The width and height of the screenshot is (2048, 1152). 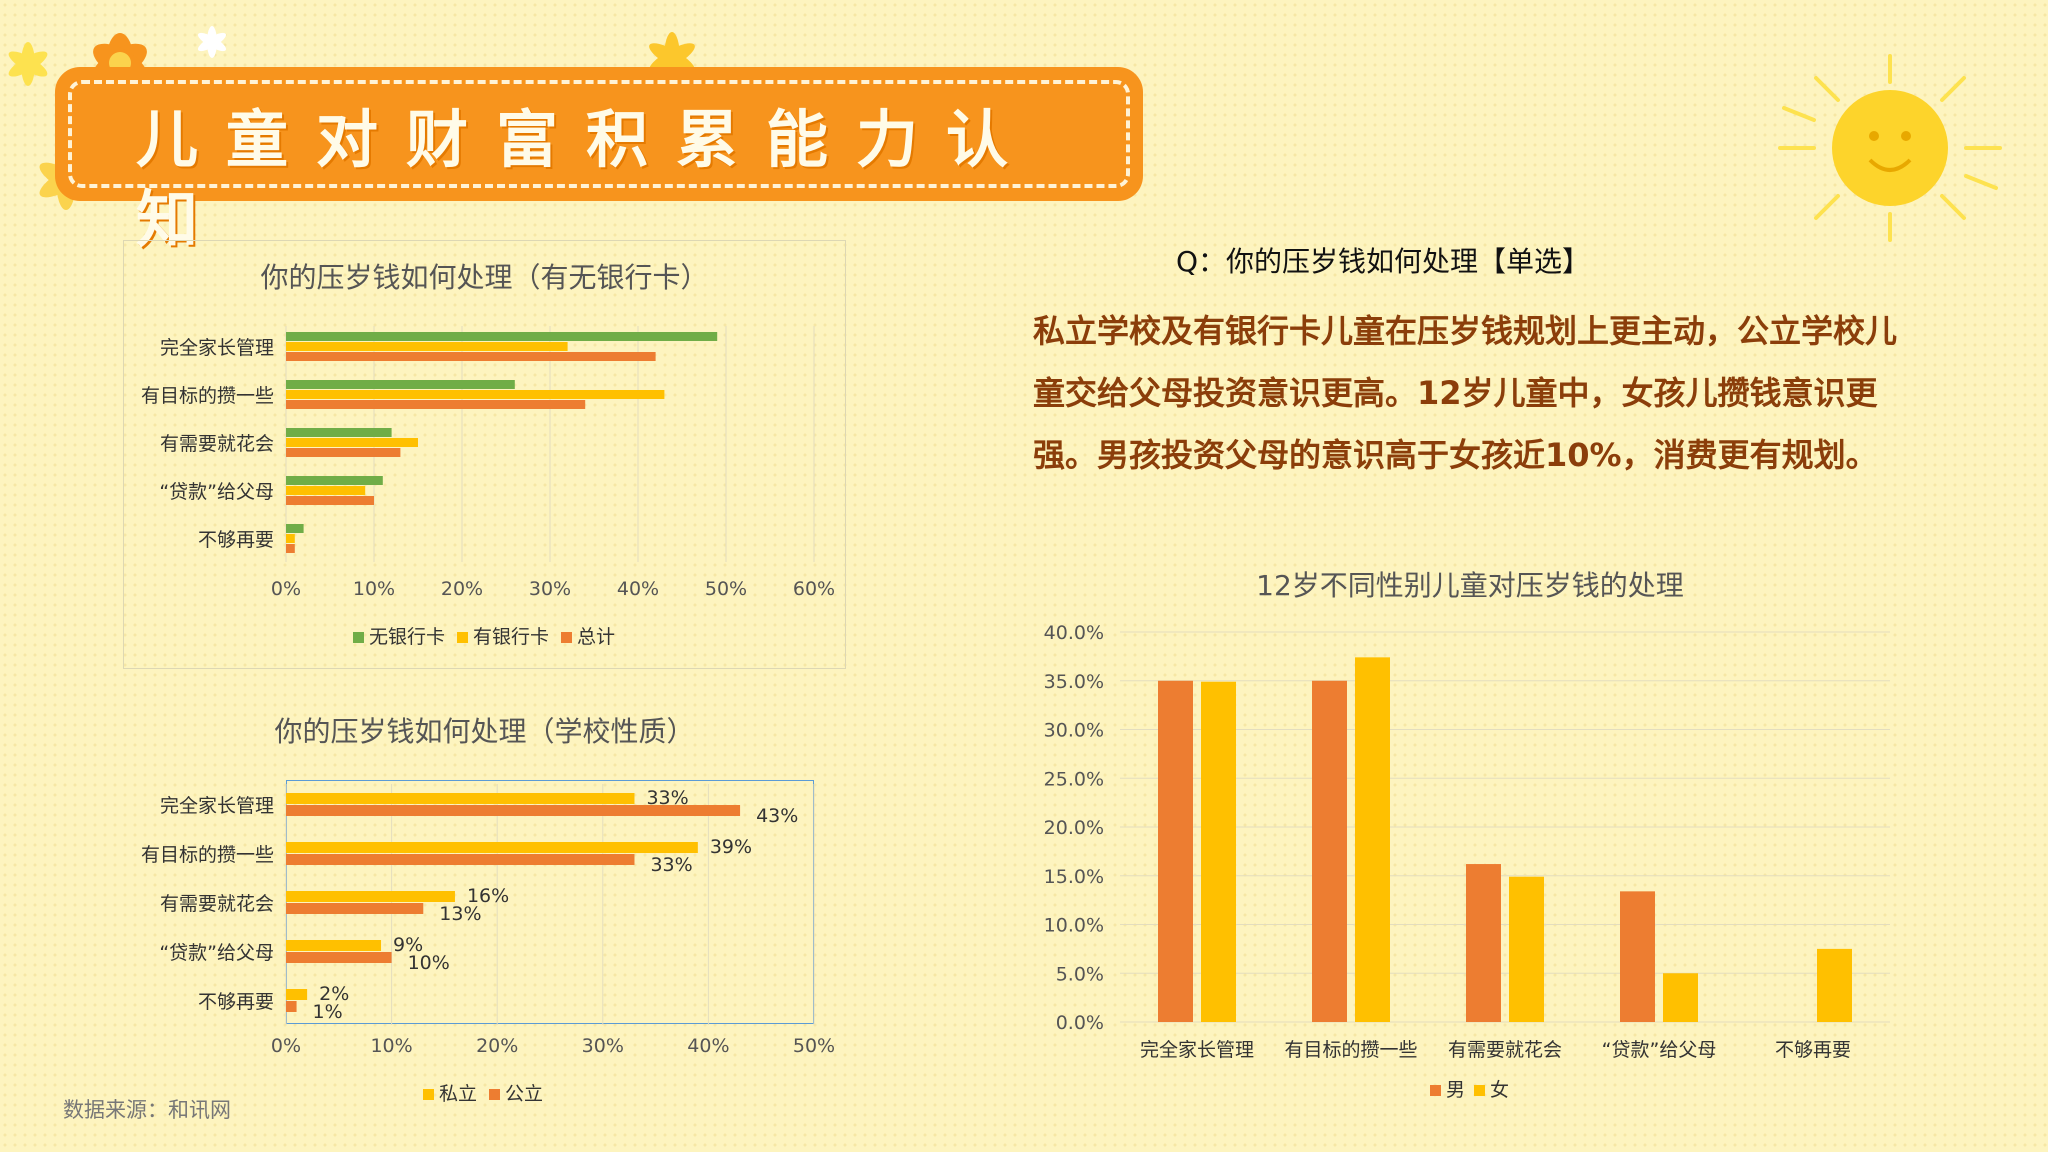 I want to click on y-tick-label: 25.0%, so click(x=1074, y=779).